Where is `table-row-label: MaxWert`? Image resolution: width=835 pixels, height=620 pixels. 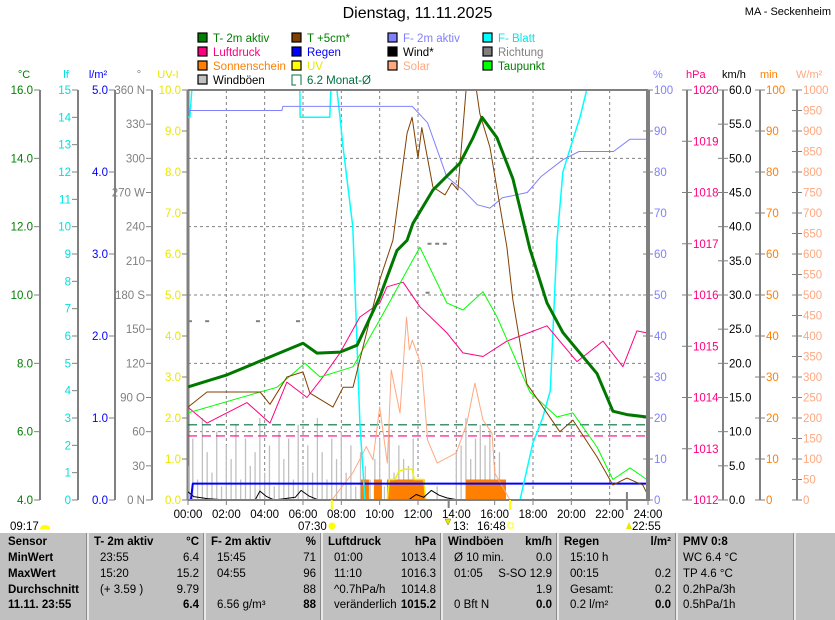
table-row-label: MaxWert is located at coordinates (32, 574).